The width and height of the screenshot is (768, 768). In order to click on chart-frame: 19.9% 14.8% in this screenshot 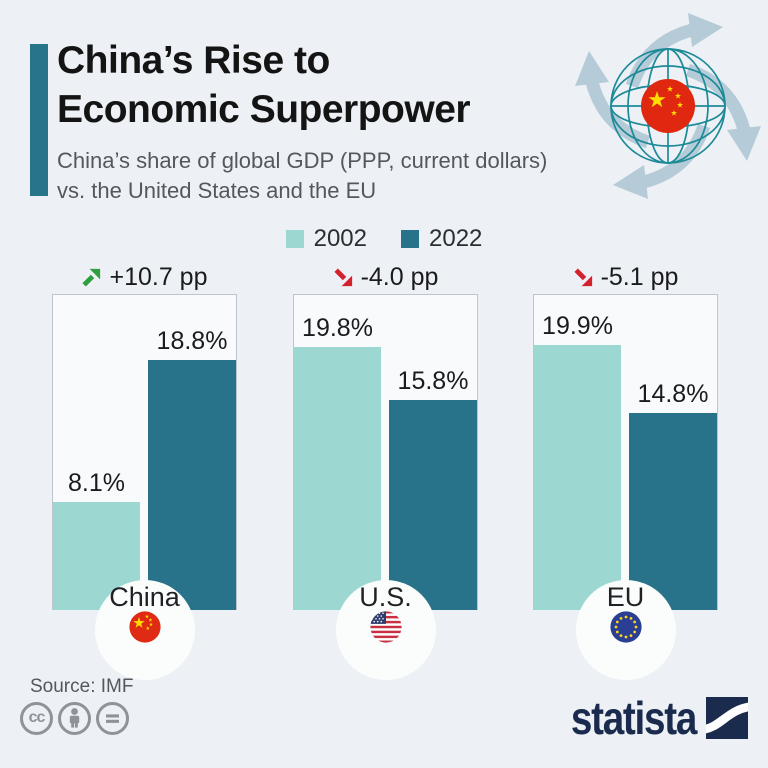, I will do `click(625, 452)`.